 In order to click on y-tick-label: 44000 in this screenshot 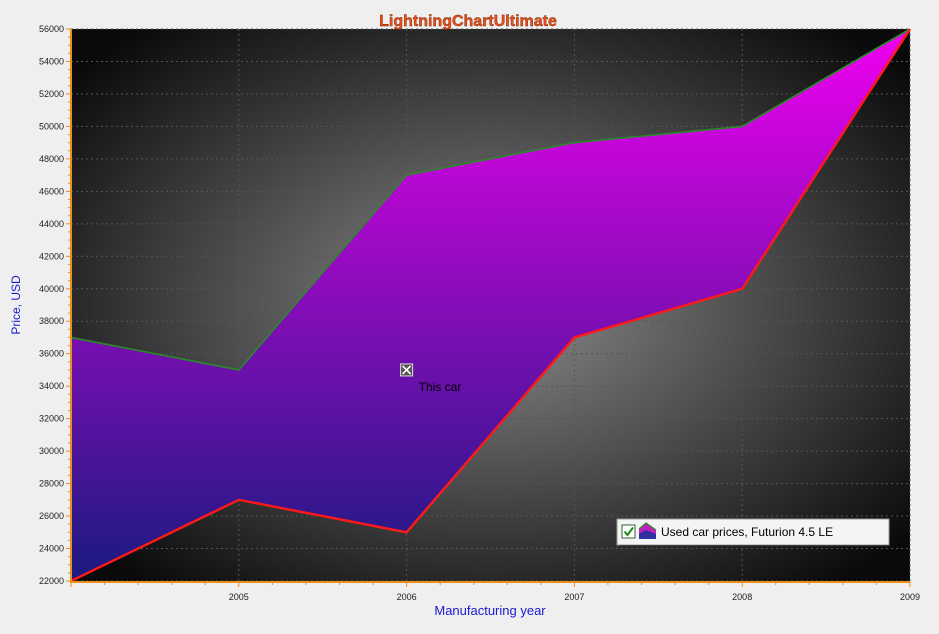, I will do `click(51, 224)`.